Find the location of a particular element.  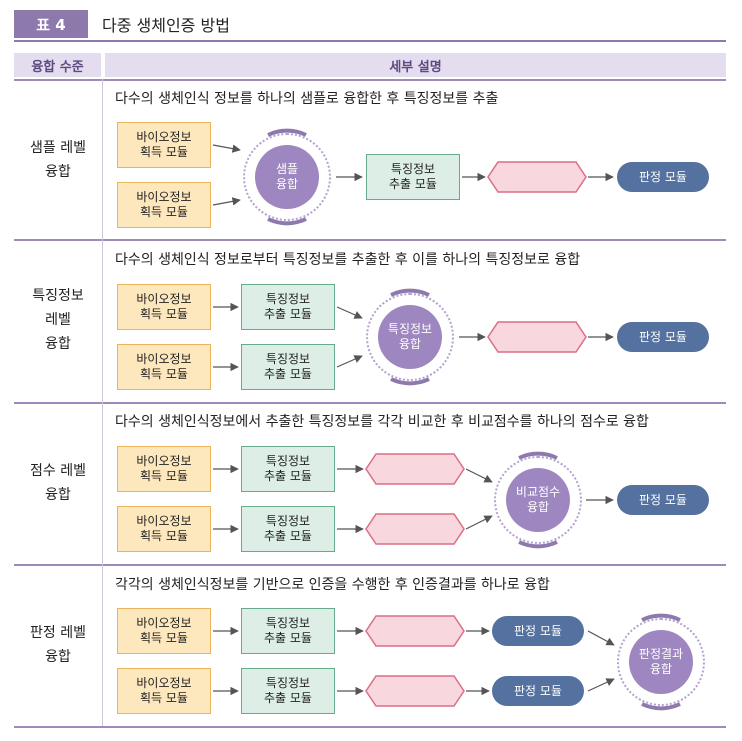

table-title: 다중 생체인증 방법 is located at coordinates (166, 25).